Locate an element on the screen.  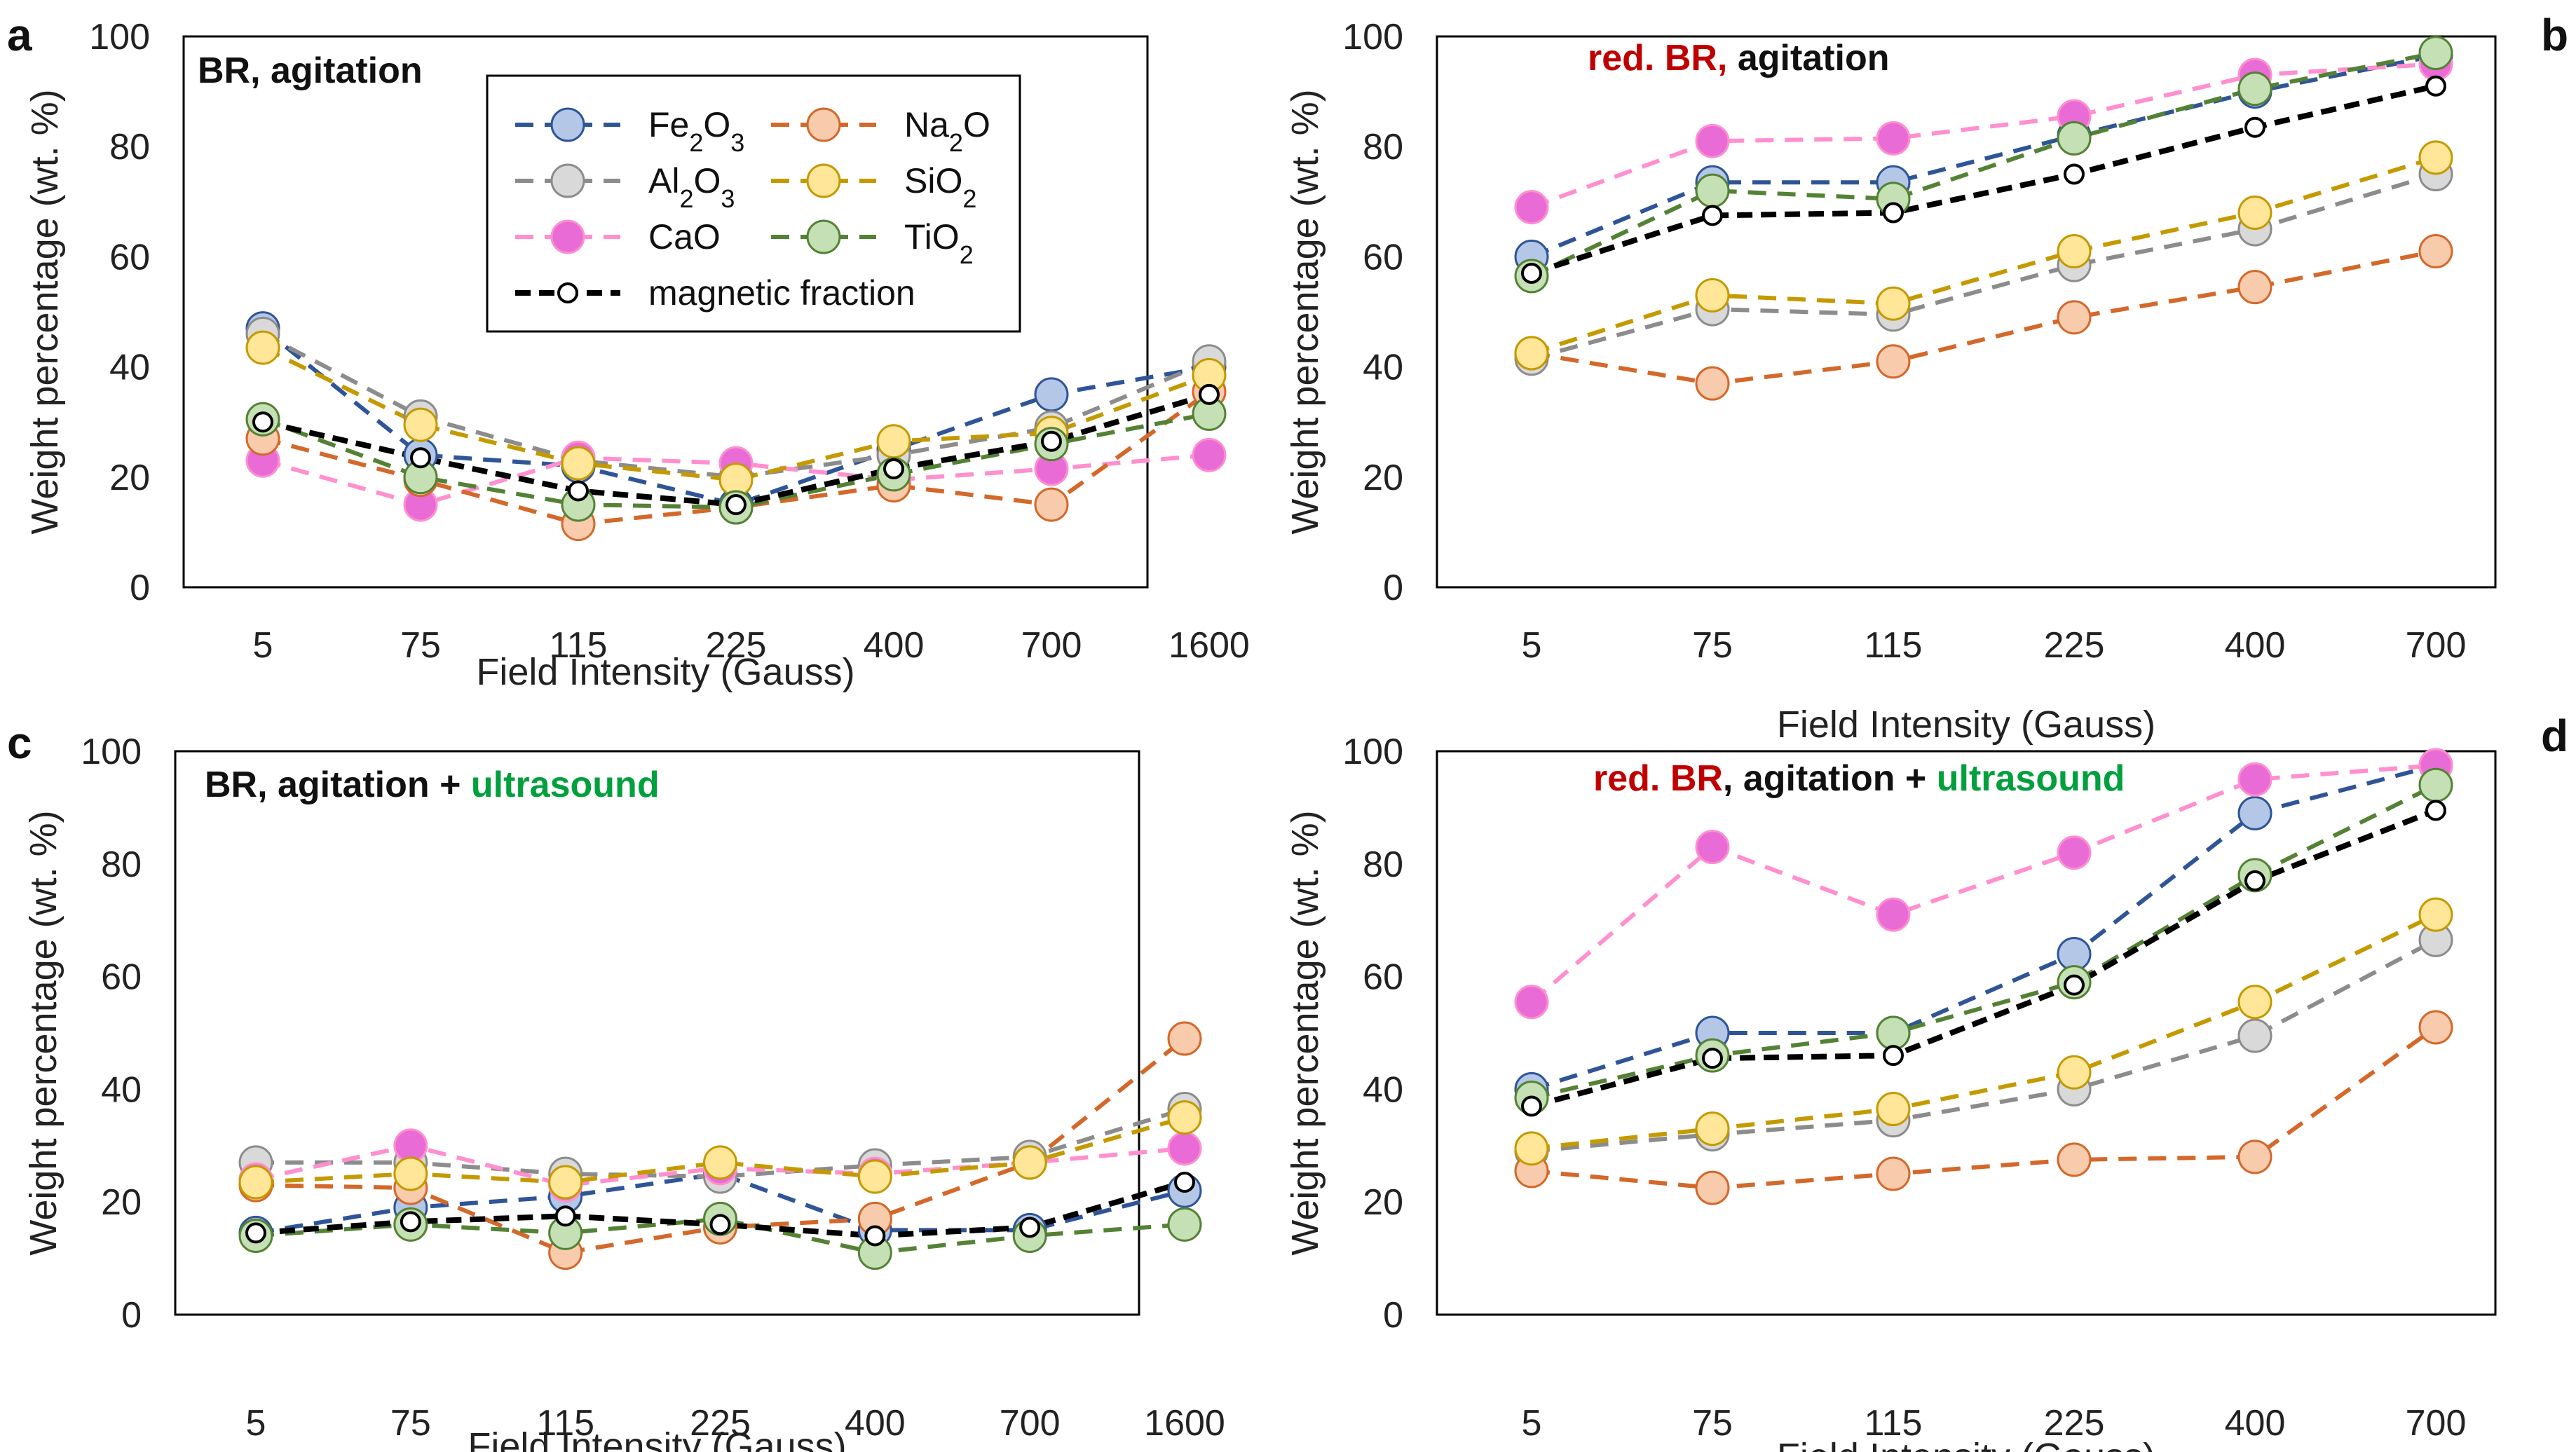
series-line-al2o3 is located at coordinates (1984, 1045).